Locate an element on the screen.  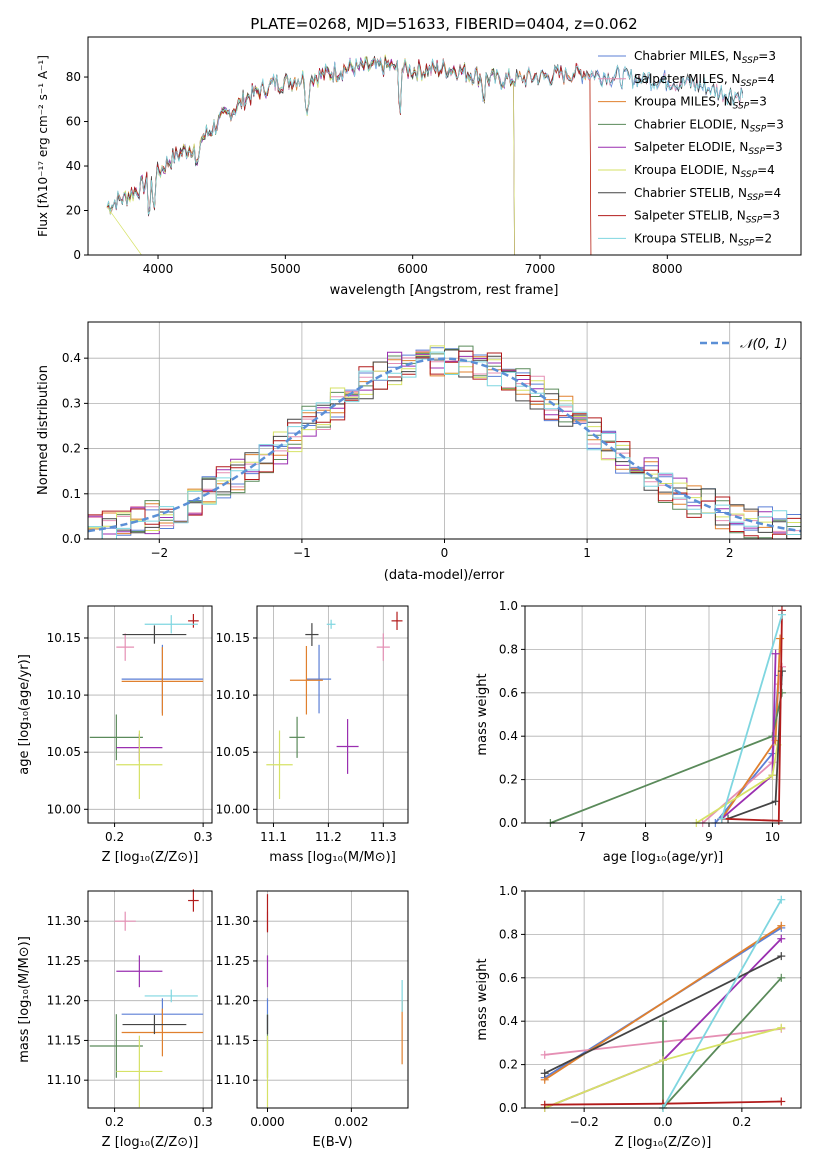
hist-tick-label-y: 0.3 is located at coordinates (71, 403).